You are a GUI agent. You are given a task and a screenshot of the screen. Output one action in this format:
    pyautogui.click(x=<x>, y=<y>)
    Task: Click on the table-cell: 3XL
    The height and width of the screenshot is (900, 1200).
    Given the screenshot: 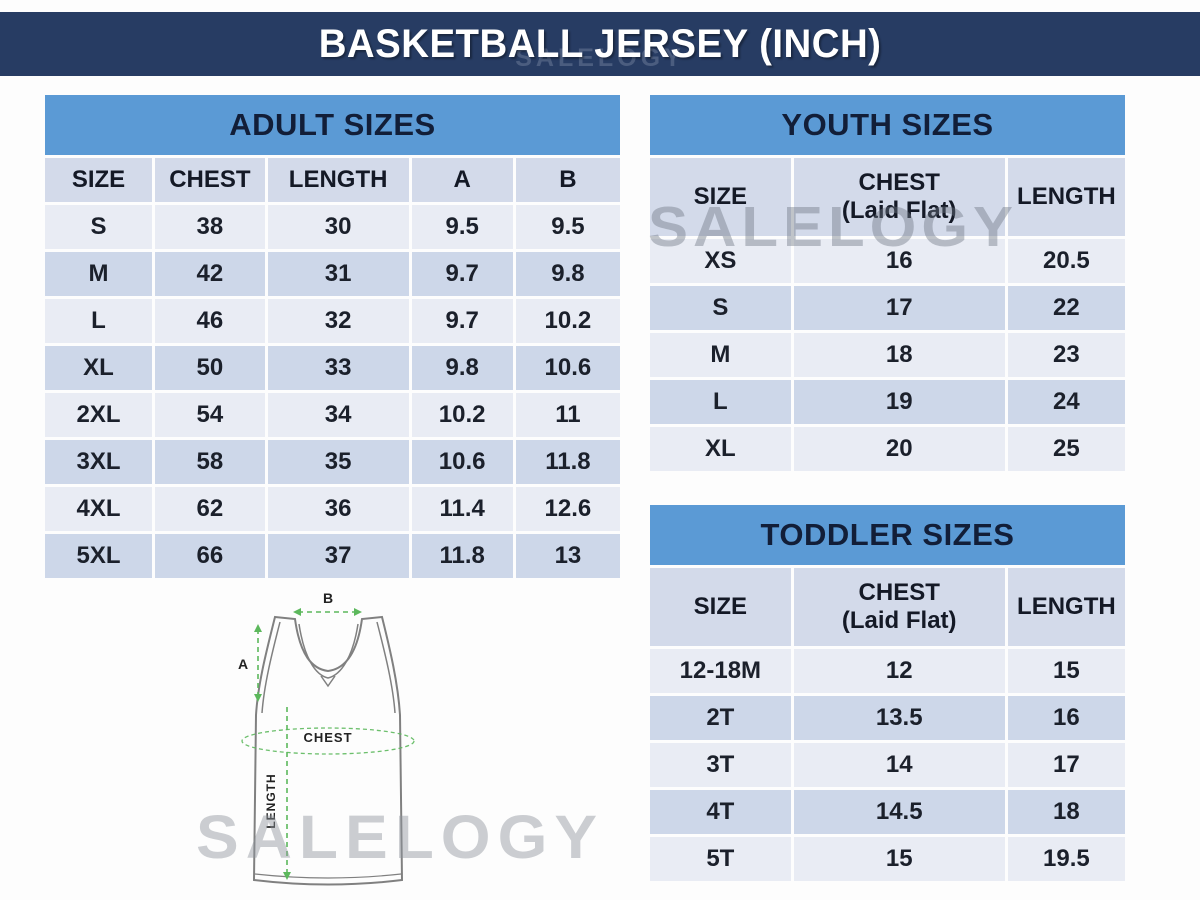 What is the action you would take?
    pyautogui.click(x=98, y=462)
    